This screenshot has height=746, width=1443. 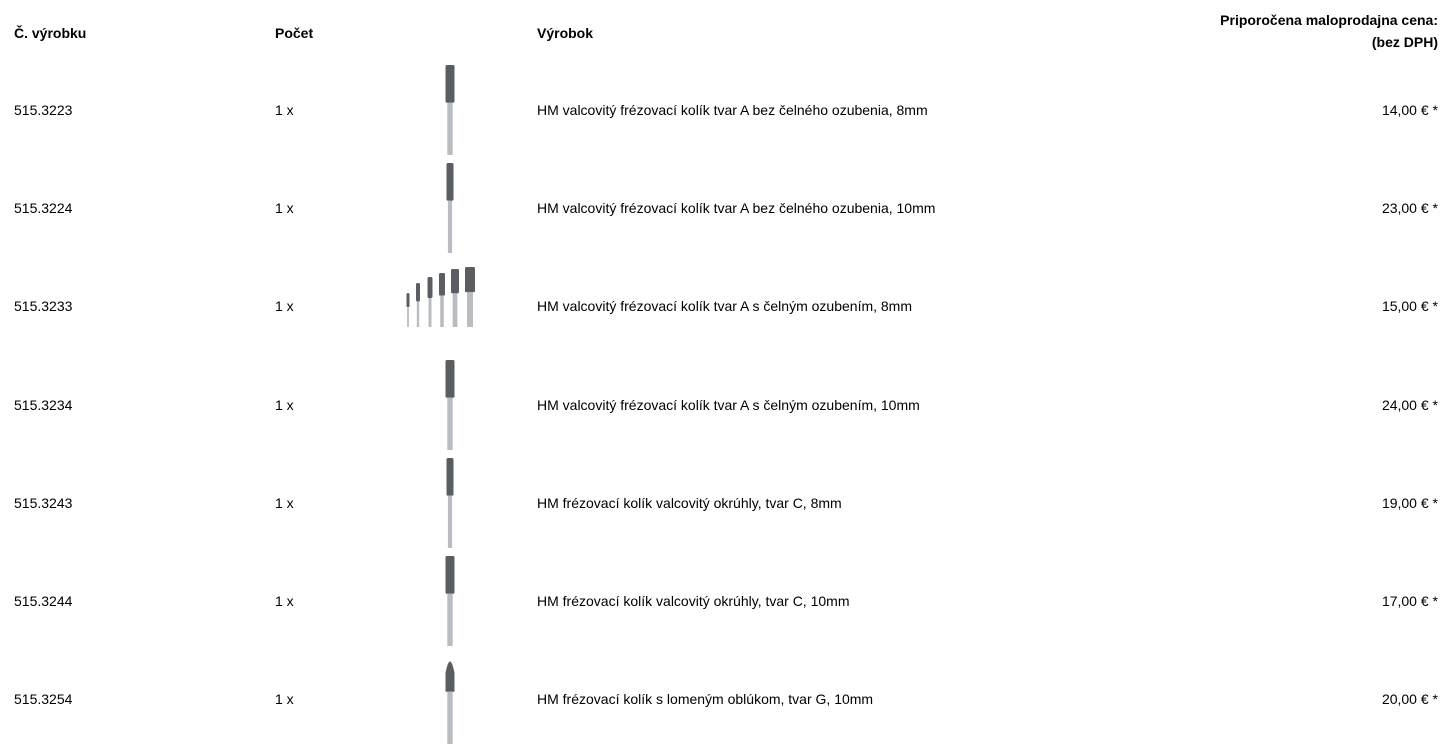 What do you see at coordinates (43, 699) in the screenshot?
I see `product-number: 515.3254` at bounding box center [43, 699].